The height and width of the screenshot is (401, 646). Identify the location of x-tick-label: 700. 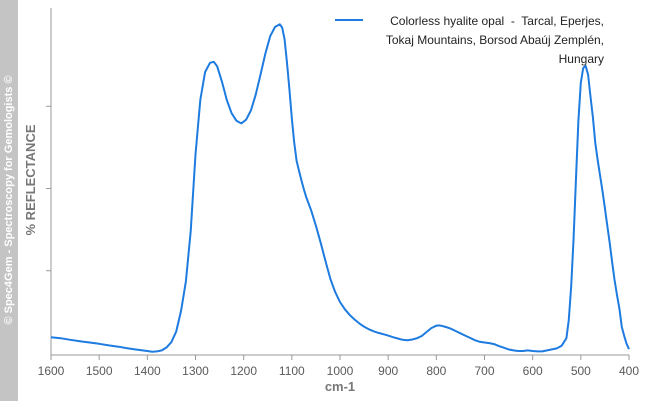
(484, 371).